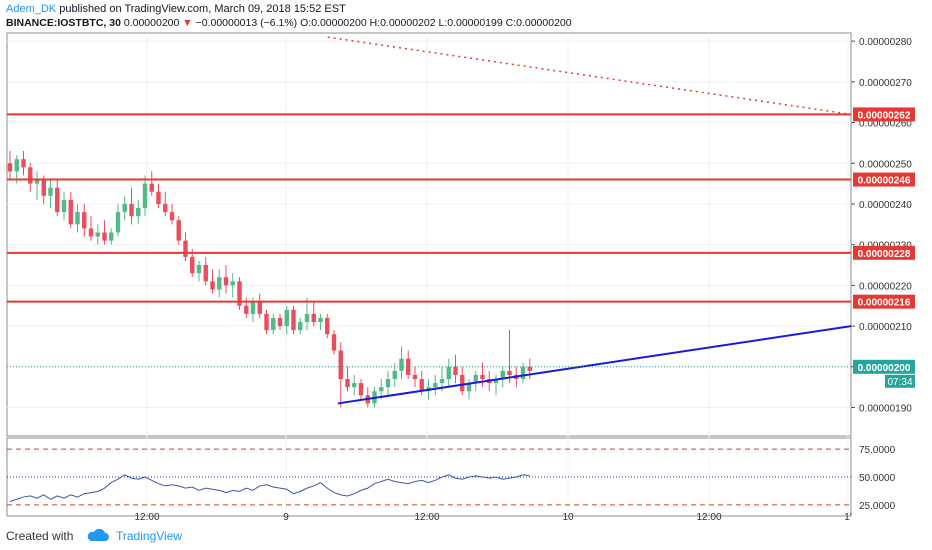 The height and width of the screenshot is (550, 932). I want to click on oscillator-level-label: 25.0000, so click(877, 506).